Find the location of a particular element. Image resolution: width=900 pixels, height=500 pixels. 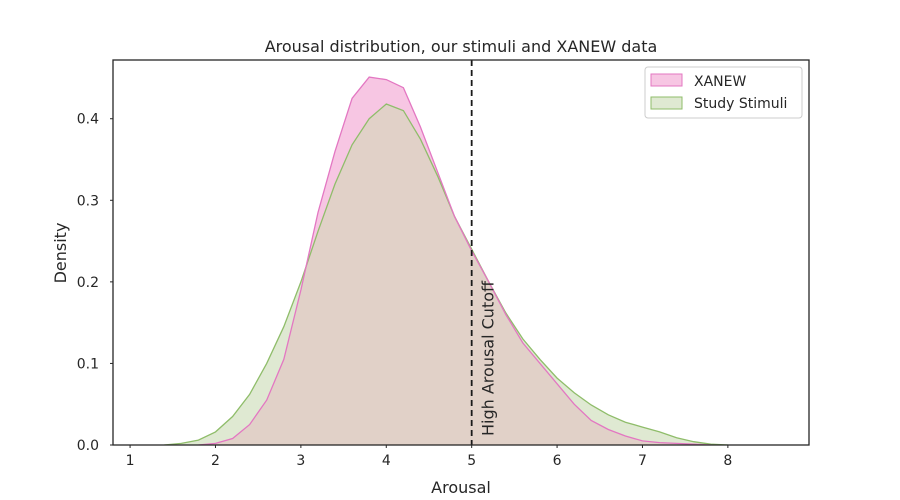

x-axis-ticks: 1 2 3 4 5 6 7 8 is located at coordinates (429, 457).